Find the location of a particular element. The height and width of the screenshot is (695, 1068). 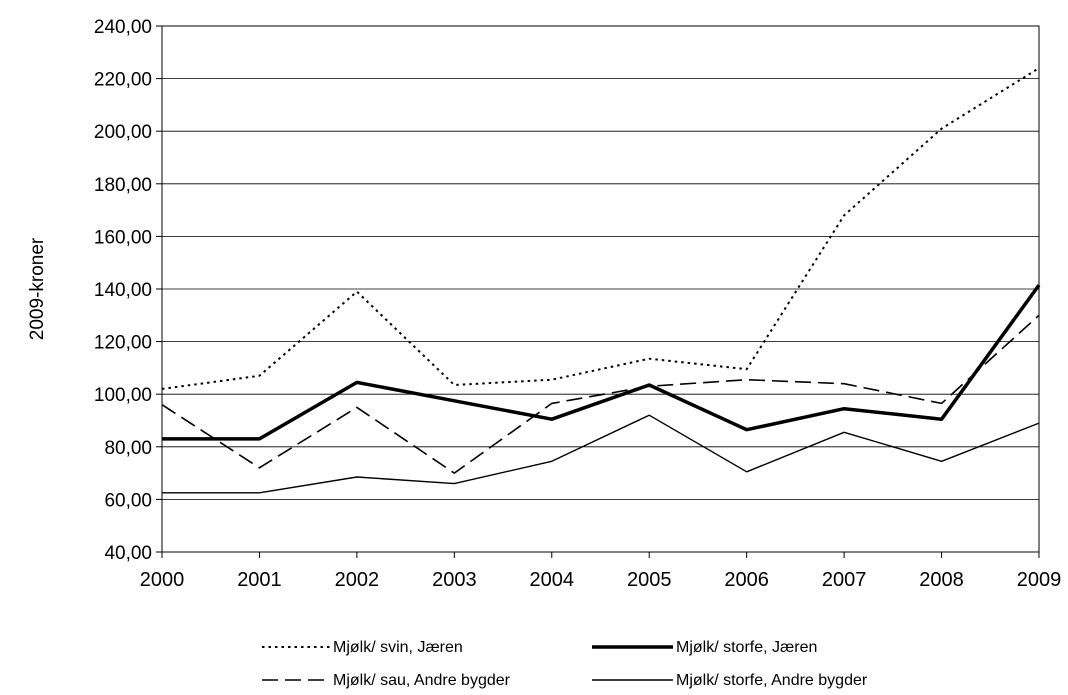

y-axis-title: 2009-kroner is located at coordinates (37, 288).